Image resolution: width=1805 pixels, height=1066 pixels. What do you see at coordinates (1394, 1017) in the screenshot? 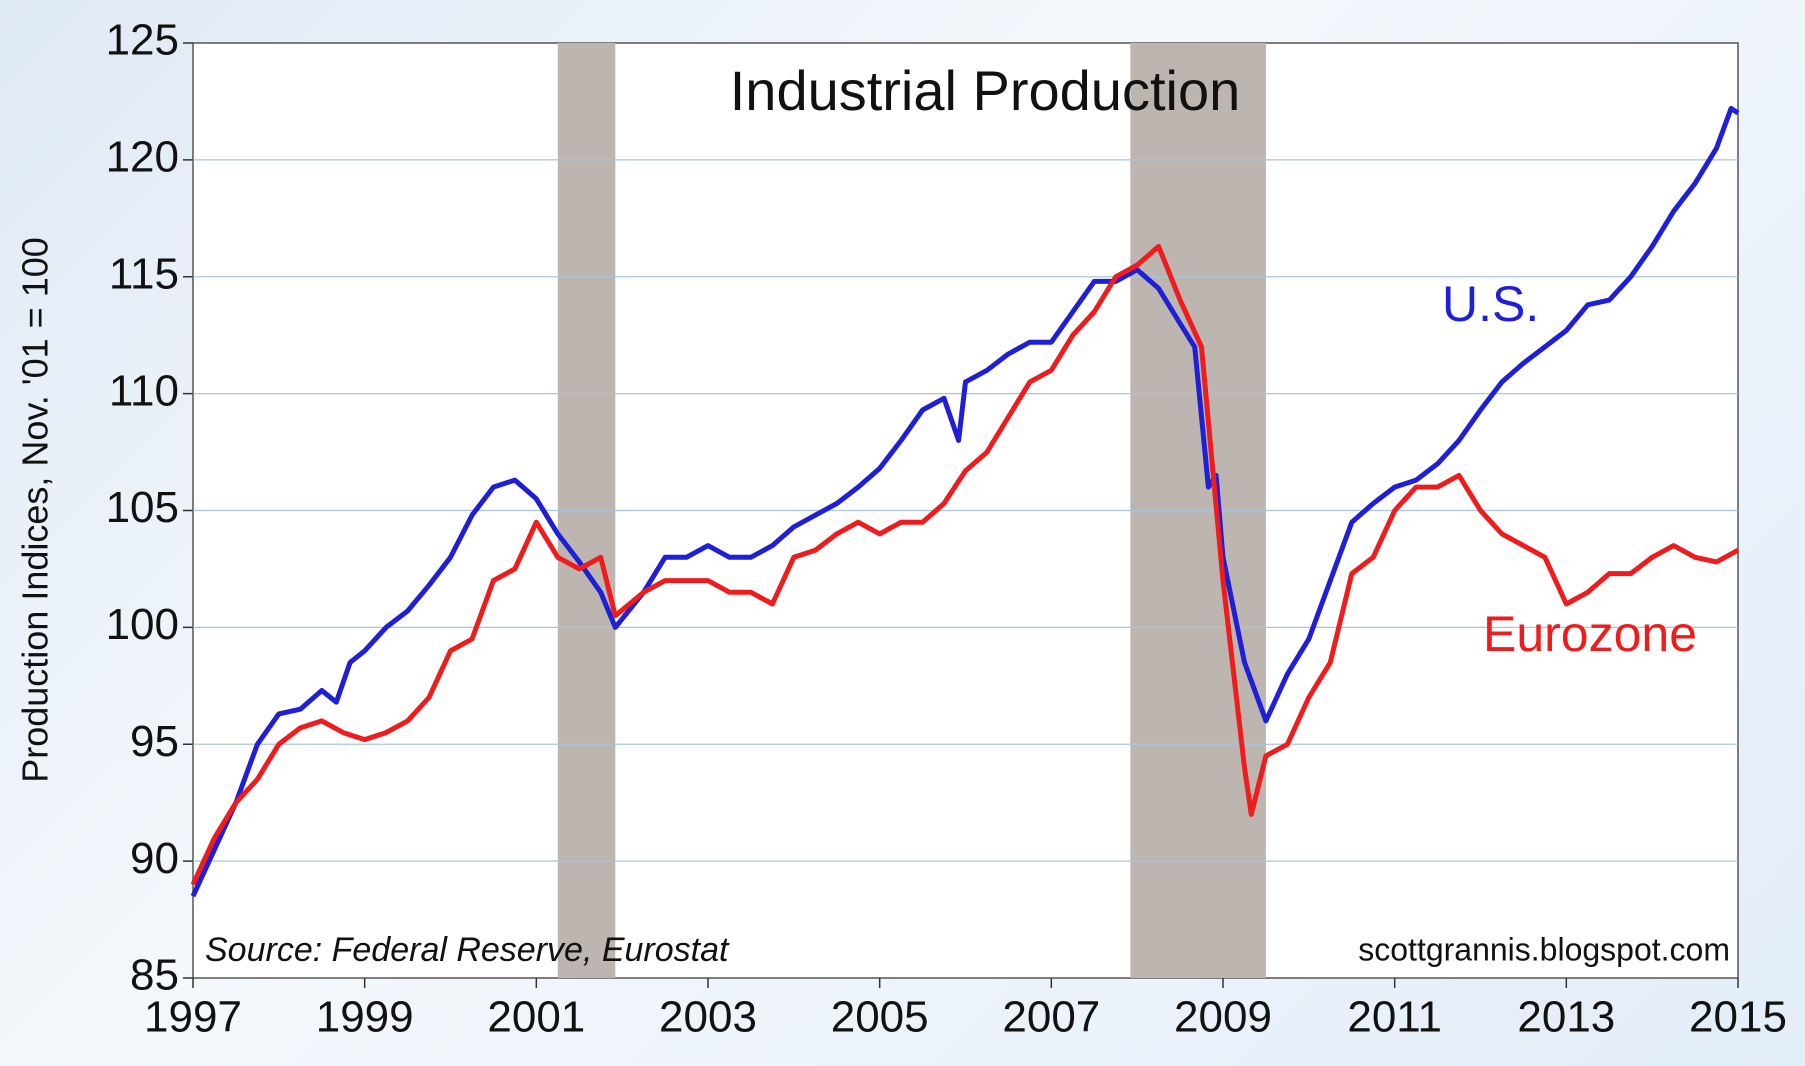
I see `x-tick-label: 2011` at bounding box center [1394, 1017].